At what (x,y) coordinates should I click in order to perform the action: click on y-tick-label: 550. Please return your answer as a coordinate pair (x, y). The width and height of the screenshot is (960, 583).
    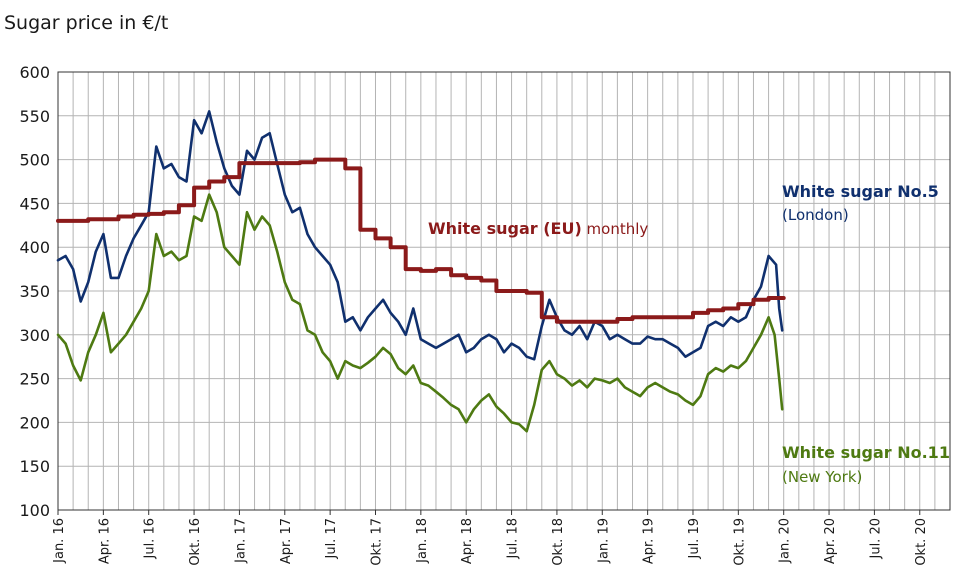
    Looking at the image, I should click on (34, 116).